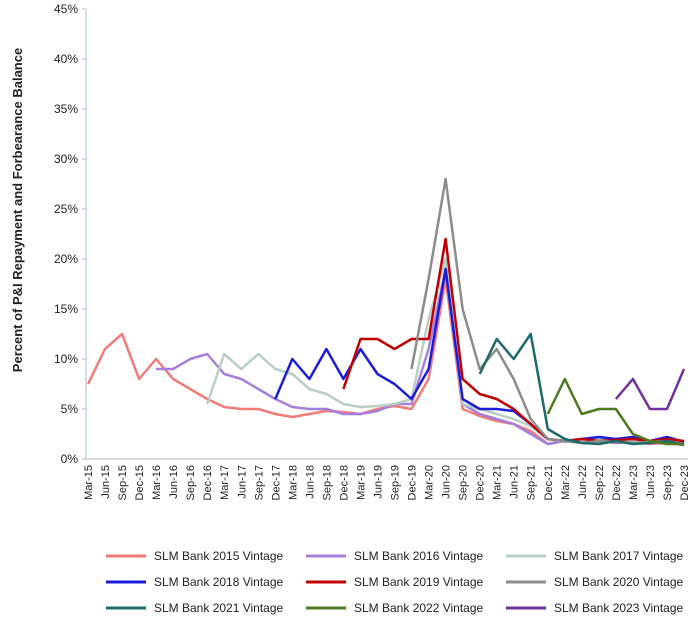 This screenshot has width=688, height=625. I want to click on x-tick-label: Mar-20, so click(430, 482).